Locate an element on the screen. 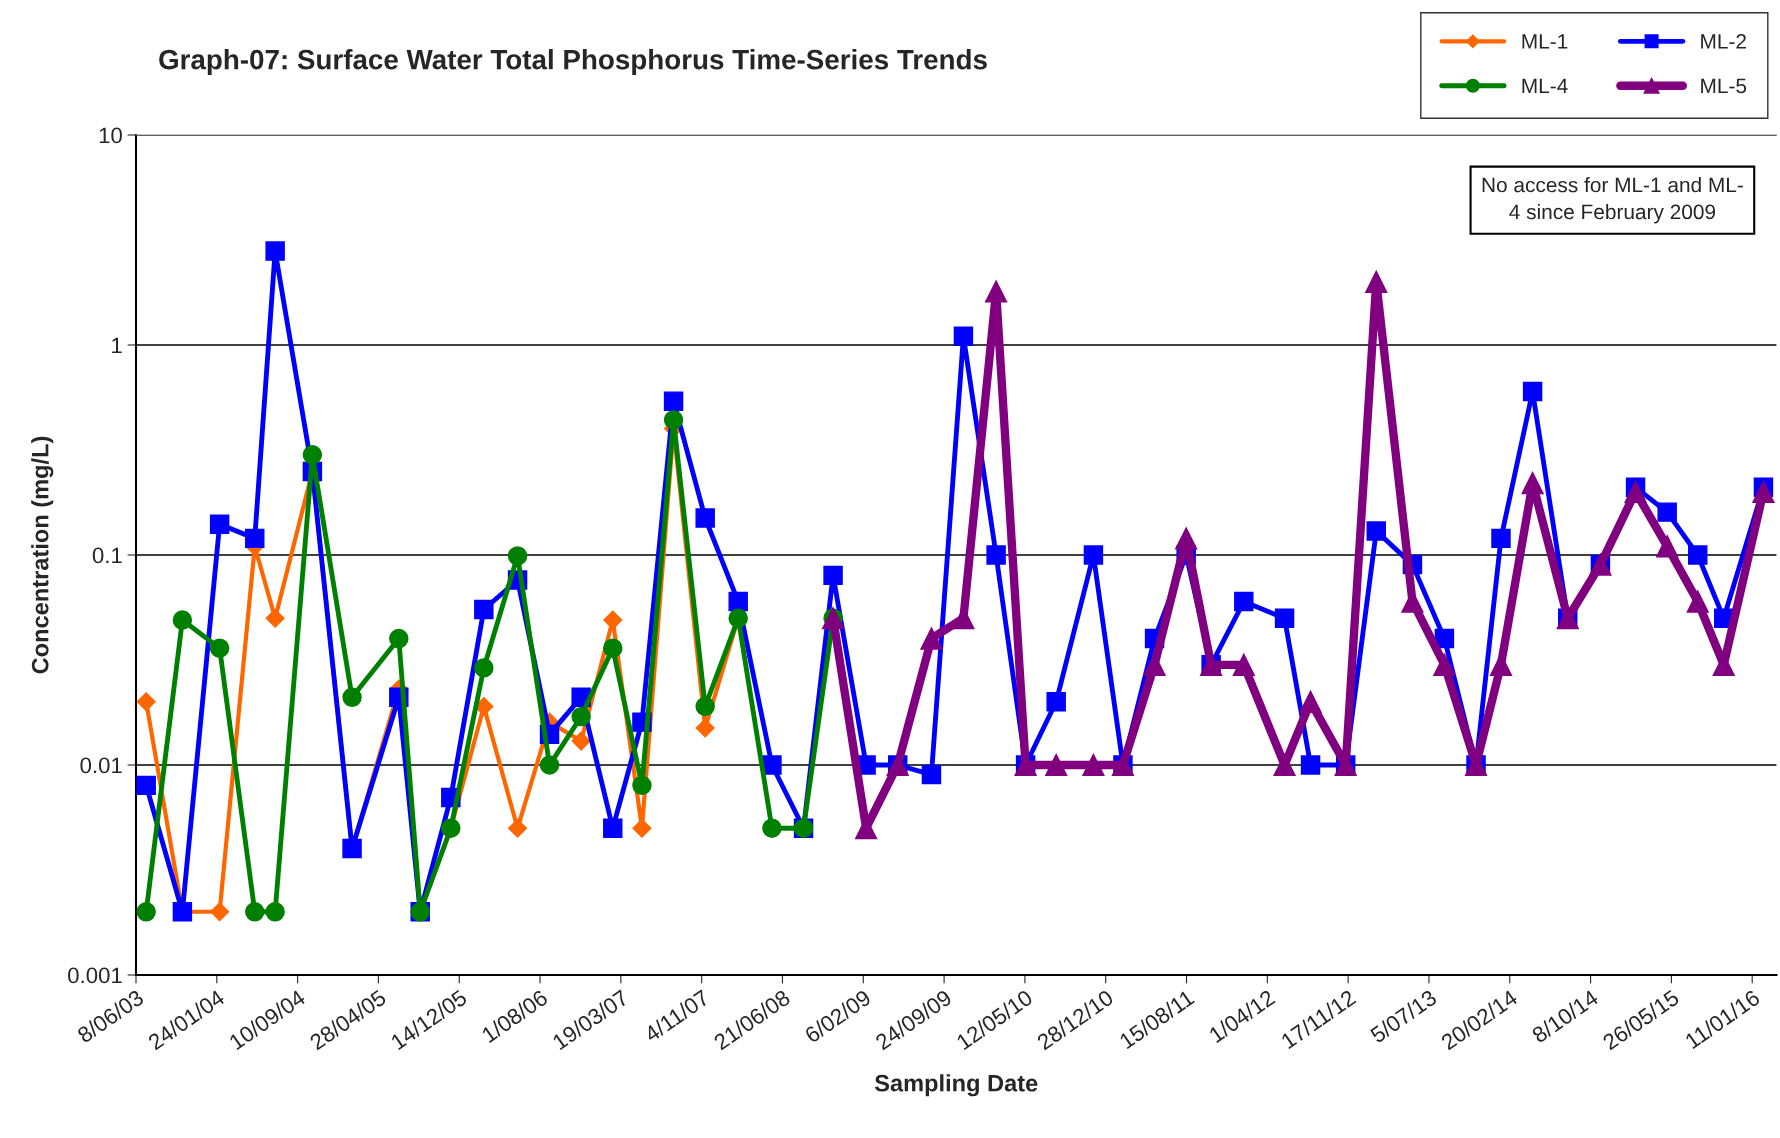 This screenshot has height=1138, width=1780. legend-label: ML-1 is located at coordinates (1545, 41).